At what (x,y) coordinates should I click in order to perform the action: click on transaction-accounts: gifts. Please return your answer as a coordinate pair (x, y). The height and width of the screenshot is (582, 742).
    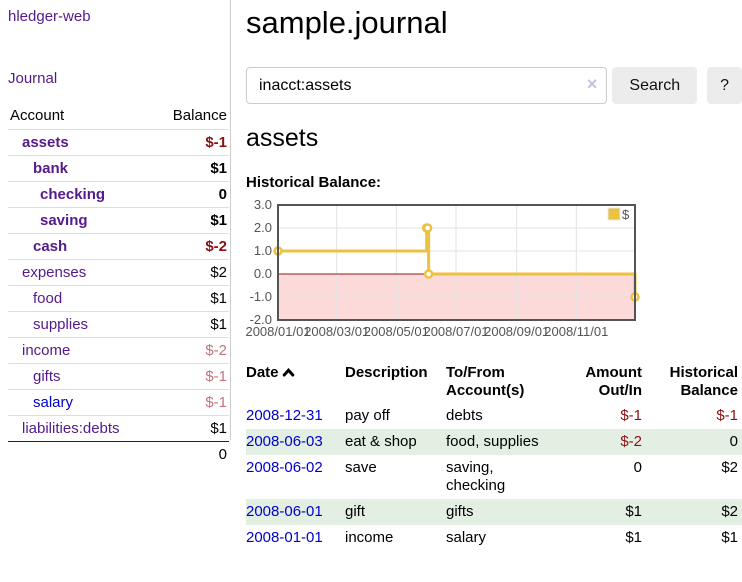
    Looking at the image, I should click on (460, 511).